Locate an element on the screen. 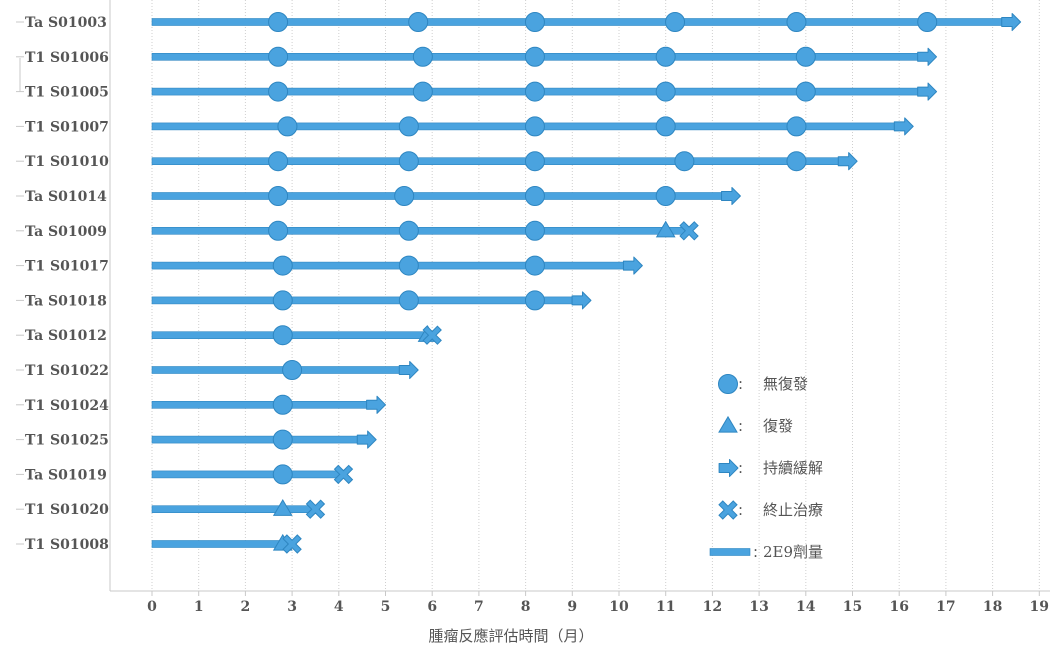  subject-row: Ta S01012 is located at coordinates (229, 335).